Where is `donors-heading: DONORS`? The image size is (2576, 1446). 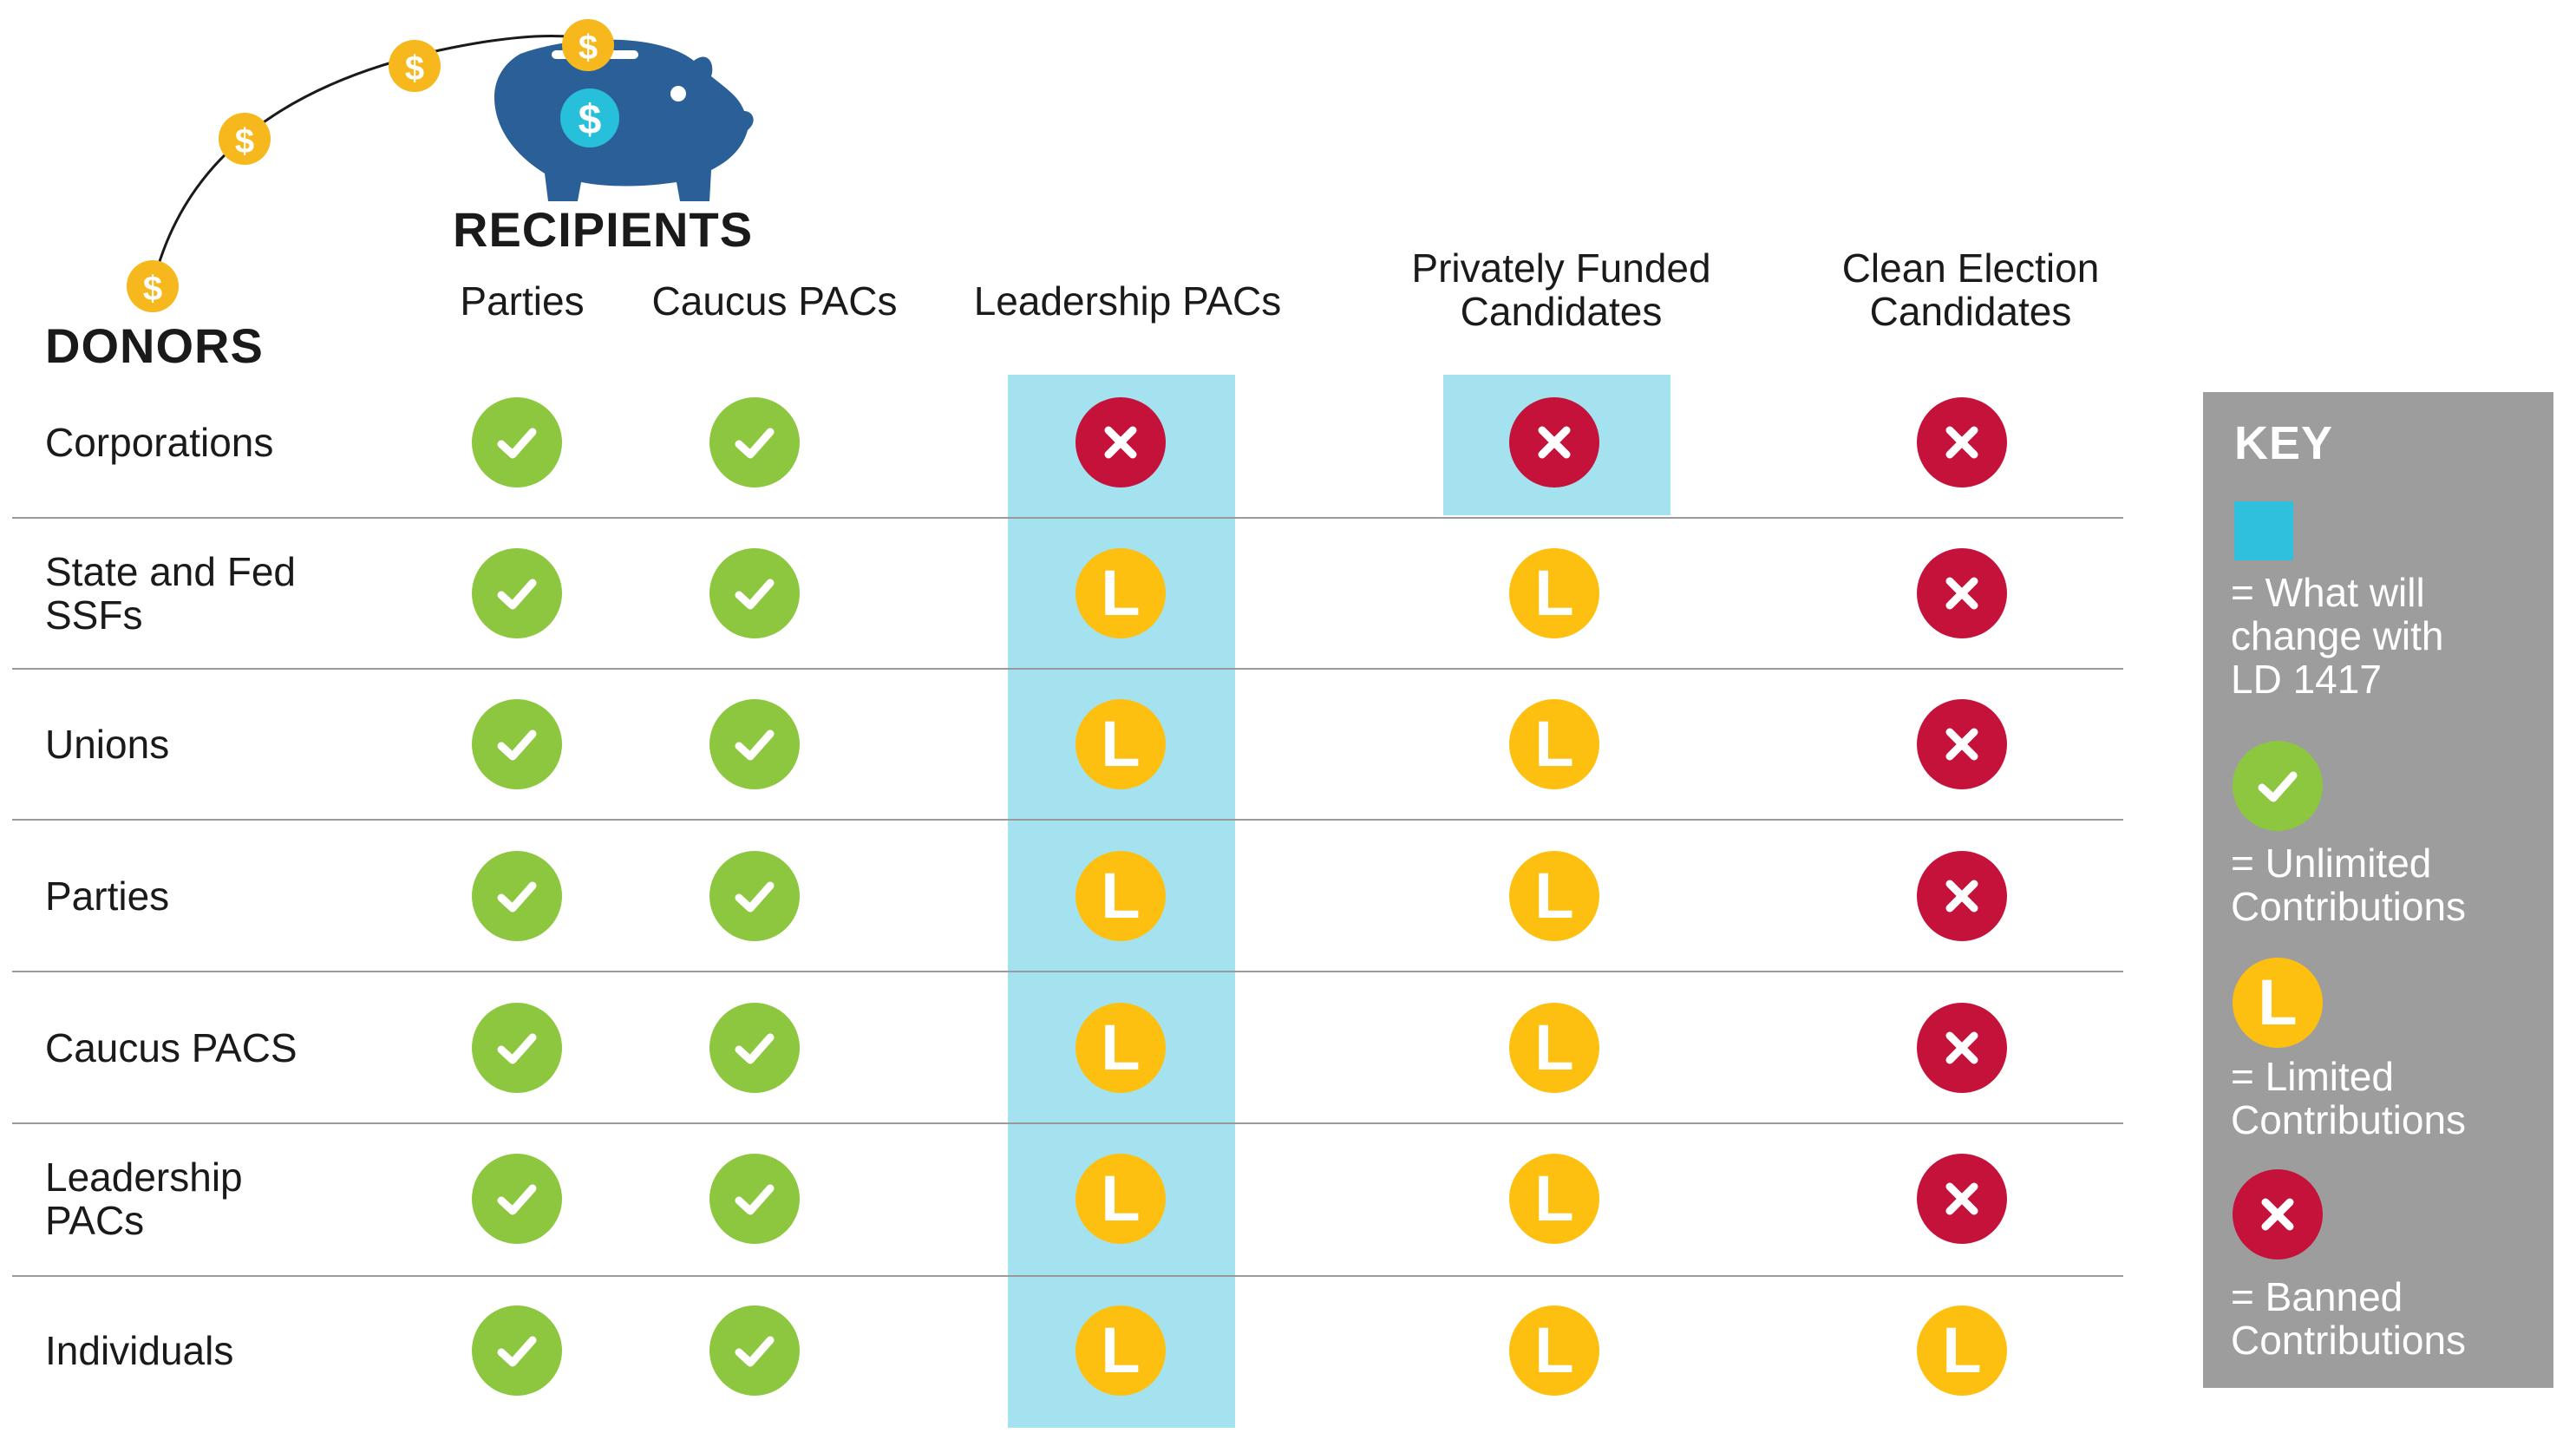 donors-heading: DONORS is located at coordinates (154, 345).